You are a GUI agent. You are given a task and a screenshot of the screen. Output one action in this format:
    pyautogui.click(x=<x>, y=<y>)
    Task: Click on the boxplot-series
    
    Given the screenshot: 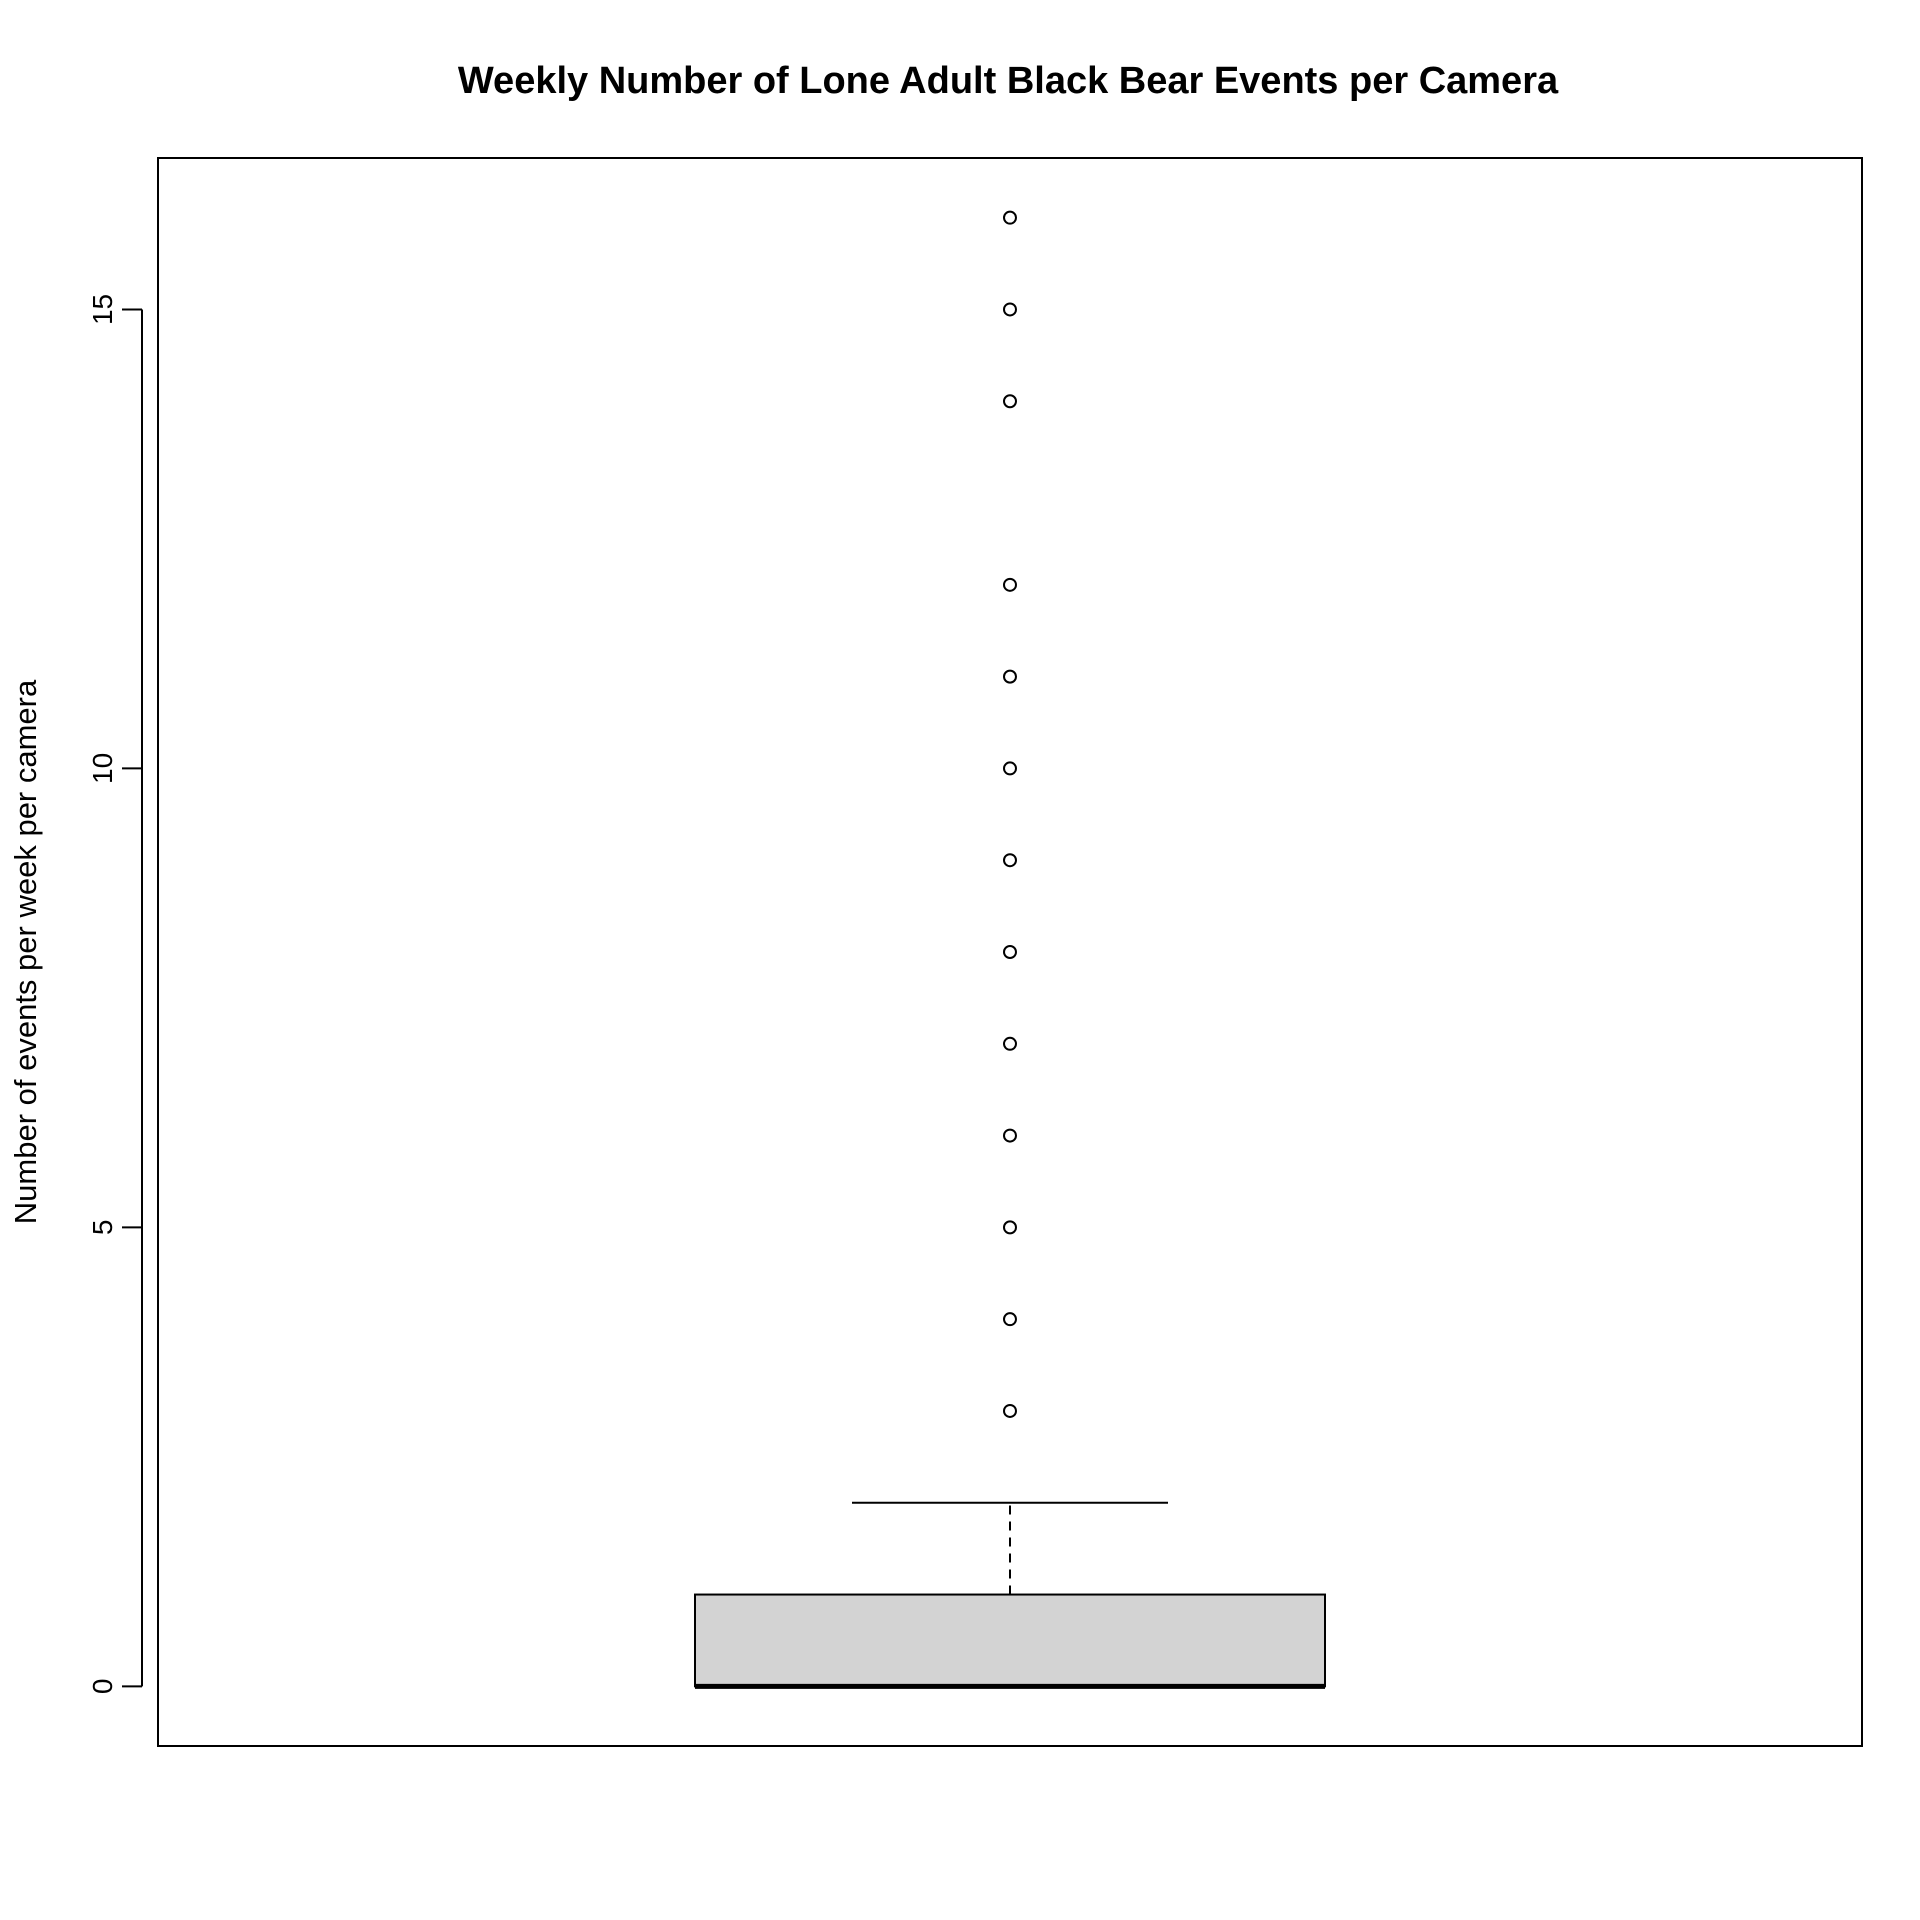 What is the action you would take?
    pyautogui.click(x=1010, y=1595)
    